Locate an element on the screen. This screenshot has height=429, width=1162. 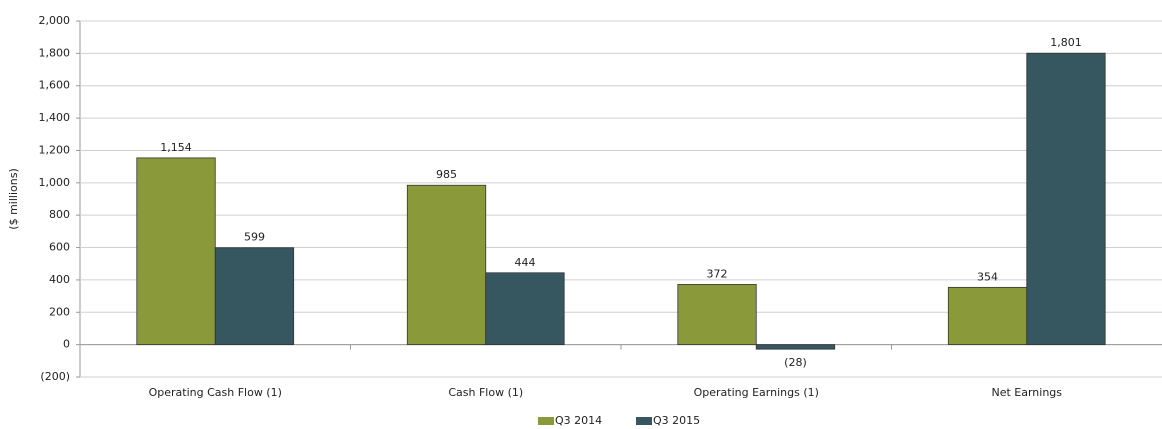
x-tick-label: Operating Earnings (1) is located at coordinates (756, 392).